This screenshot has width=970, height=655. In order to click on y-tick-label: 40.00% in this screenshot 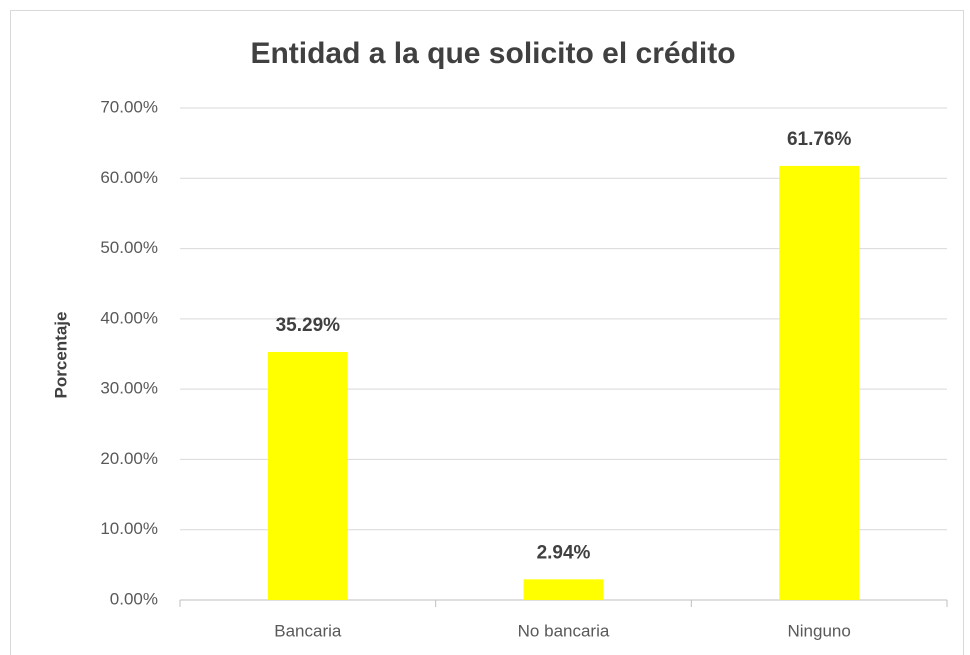, I will do `click(129, 317)`.